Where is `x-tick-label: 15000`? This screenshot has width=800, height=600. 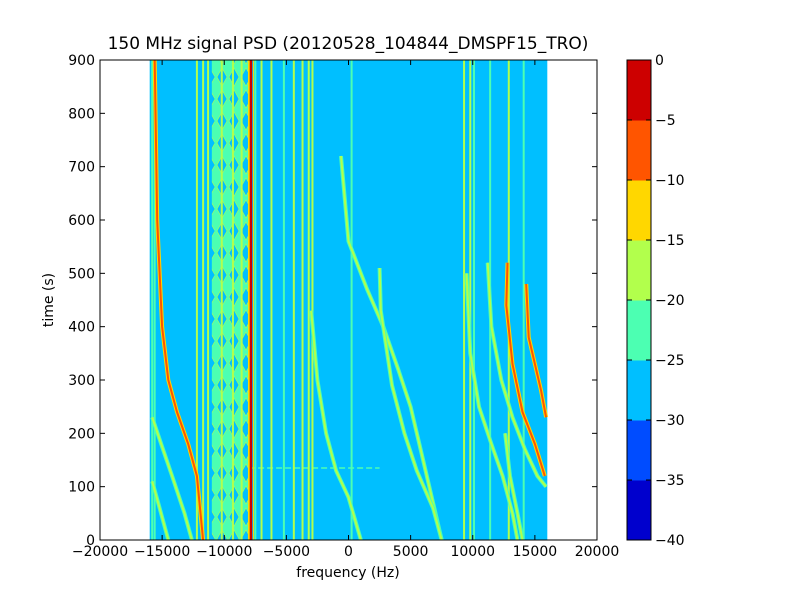 x-tick-label: 15000 is located at coordinates (535, 552).